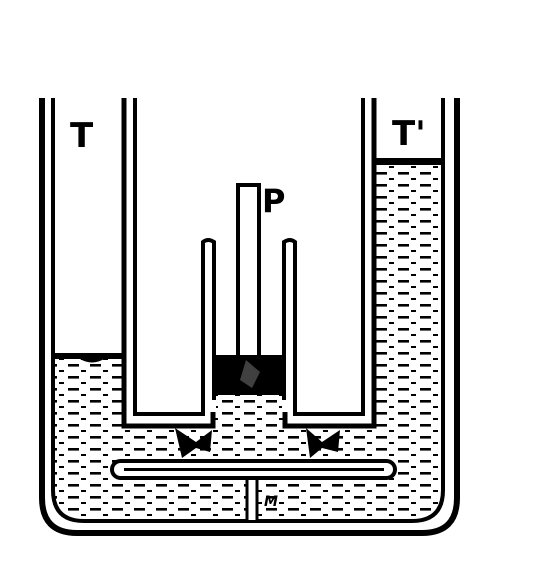  What do you see at coordinates (409, 134) in the screenshot?
I see `label-right-tube: T'` at bounding box center [409, 134].